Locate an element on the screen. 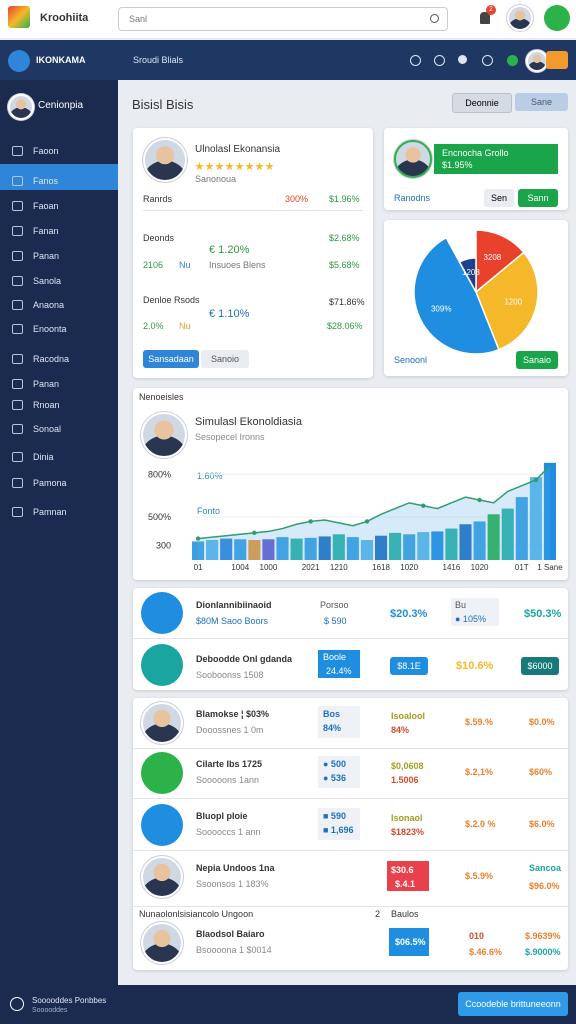 The height and width of the screenshot is (1024, 576). menu-item: Faoan is located at coordinates (46, 206).